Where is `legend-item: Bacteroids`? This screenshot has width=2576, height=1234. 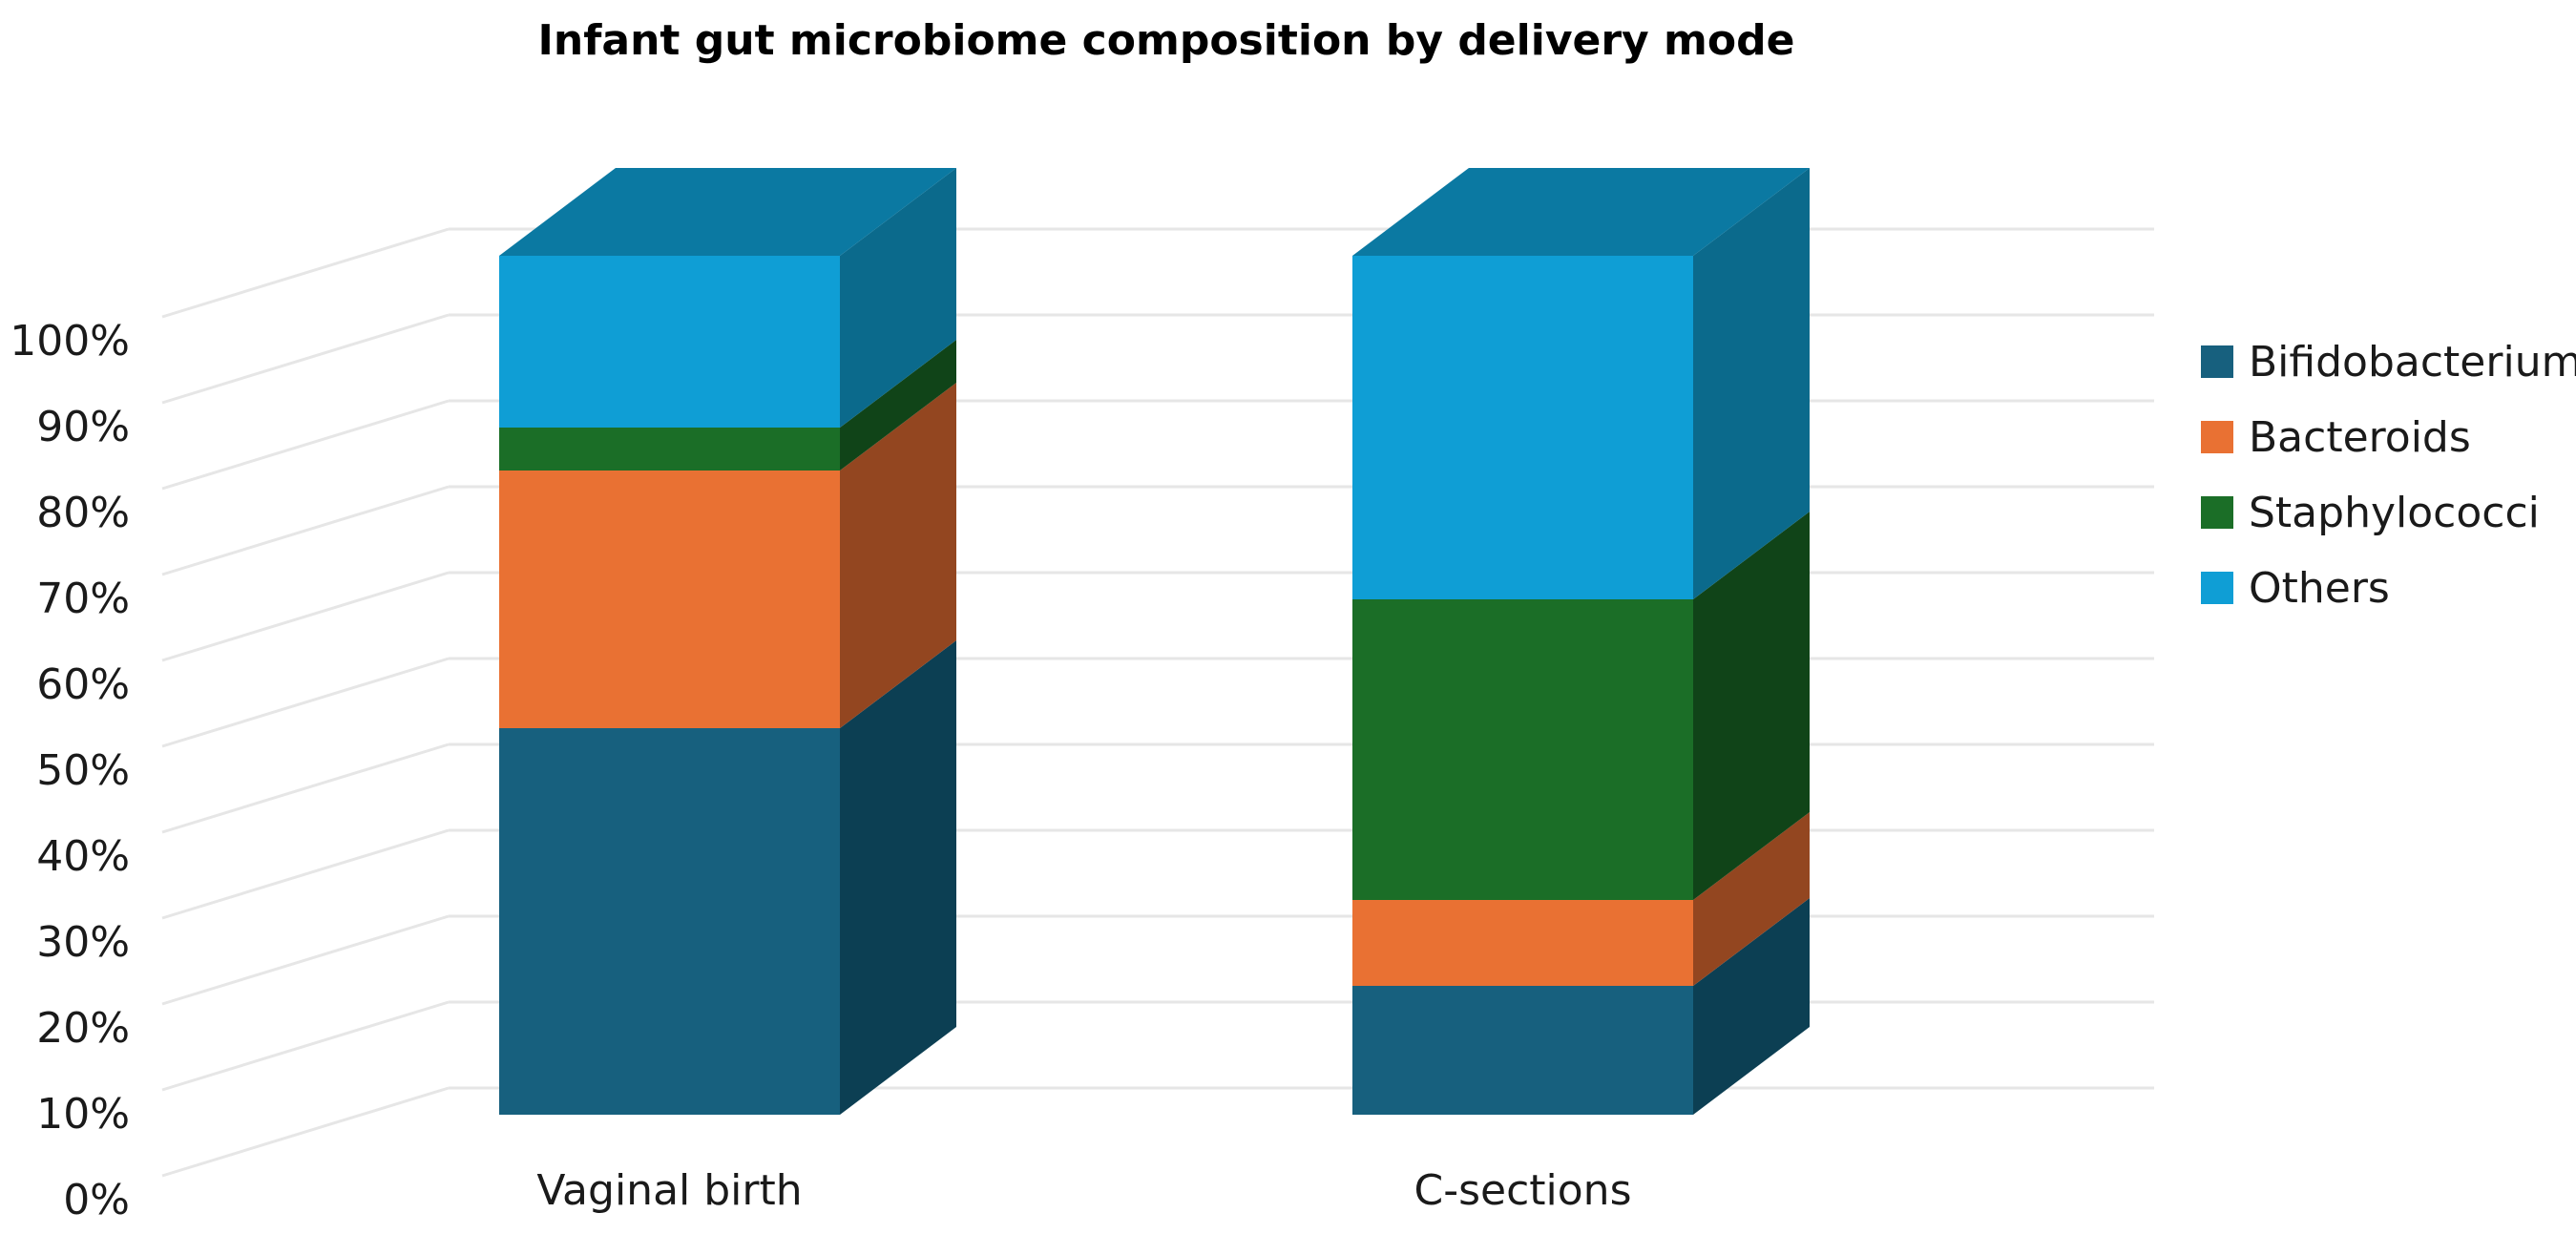
legend-item: Bacteroids is located at coordinates (2336, 437).